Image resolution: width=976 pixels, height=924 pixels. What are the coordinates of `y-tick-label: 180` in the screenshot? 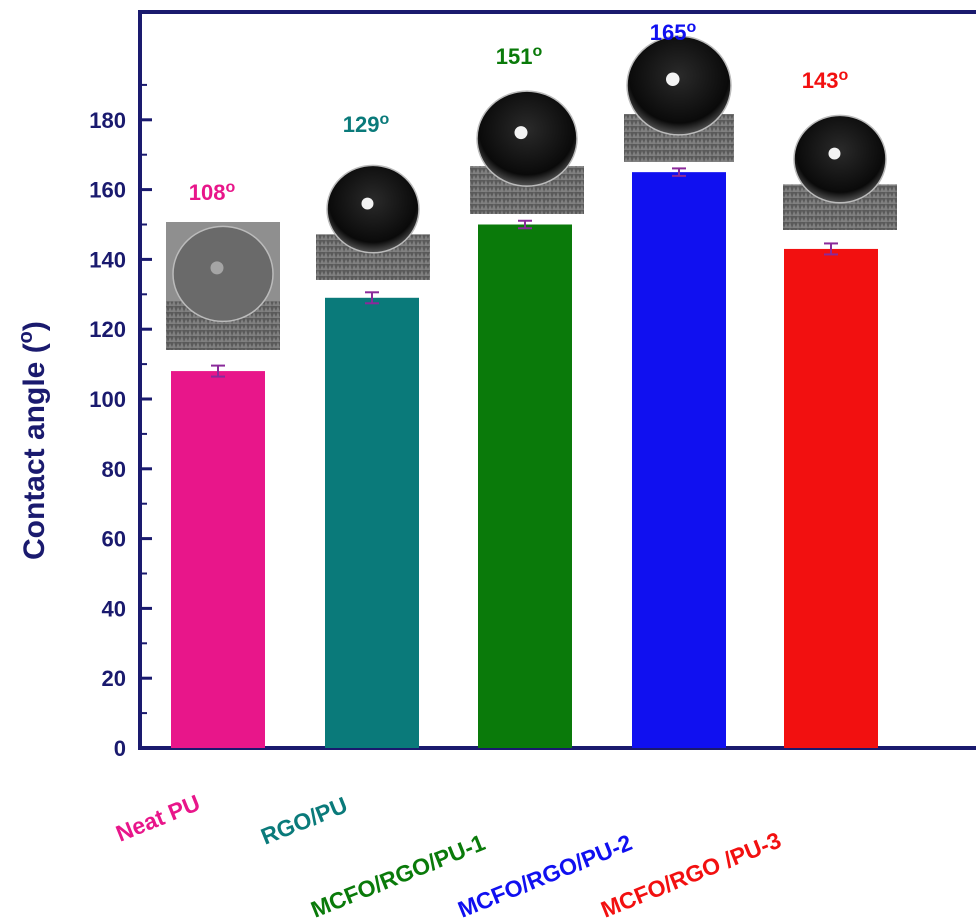 It's located at (107, 120).